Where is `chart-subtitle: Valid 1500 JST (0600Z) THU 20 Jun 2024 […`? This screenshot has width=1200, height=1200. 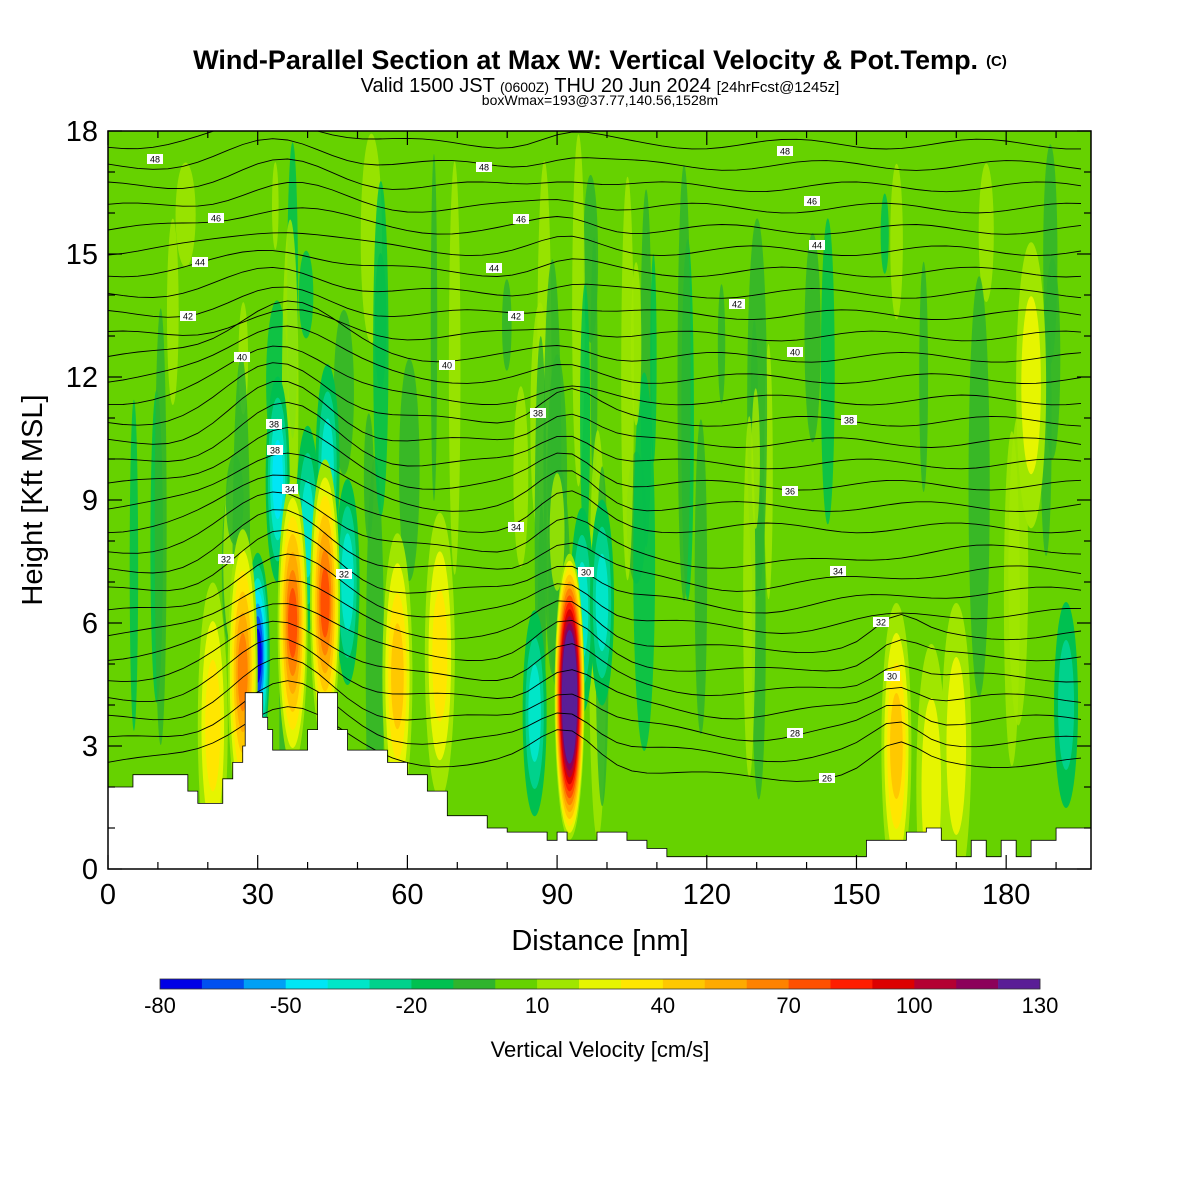 chart-subtitle: Valid 1500 JST (0600Z) THU 20 Jun 2024 [… is located at coordinates (600, 86).